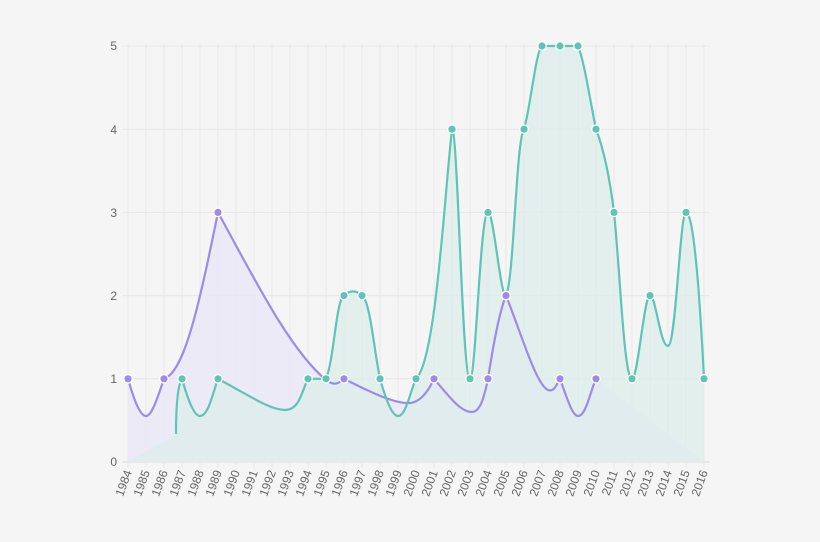 The image size is (820, 542). I want to click on y-axis: 0 1 2 3 4 5, so click(113, 254).